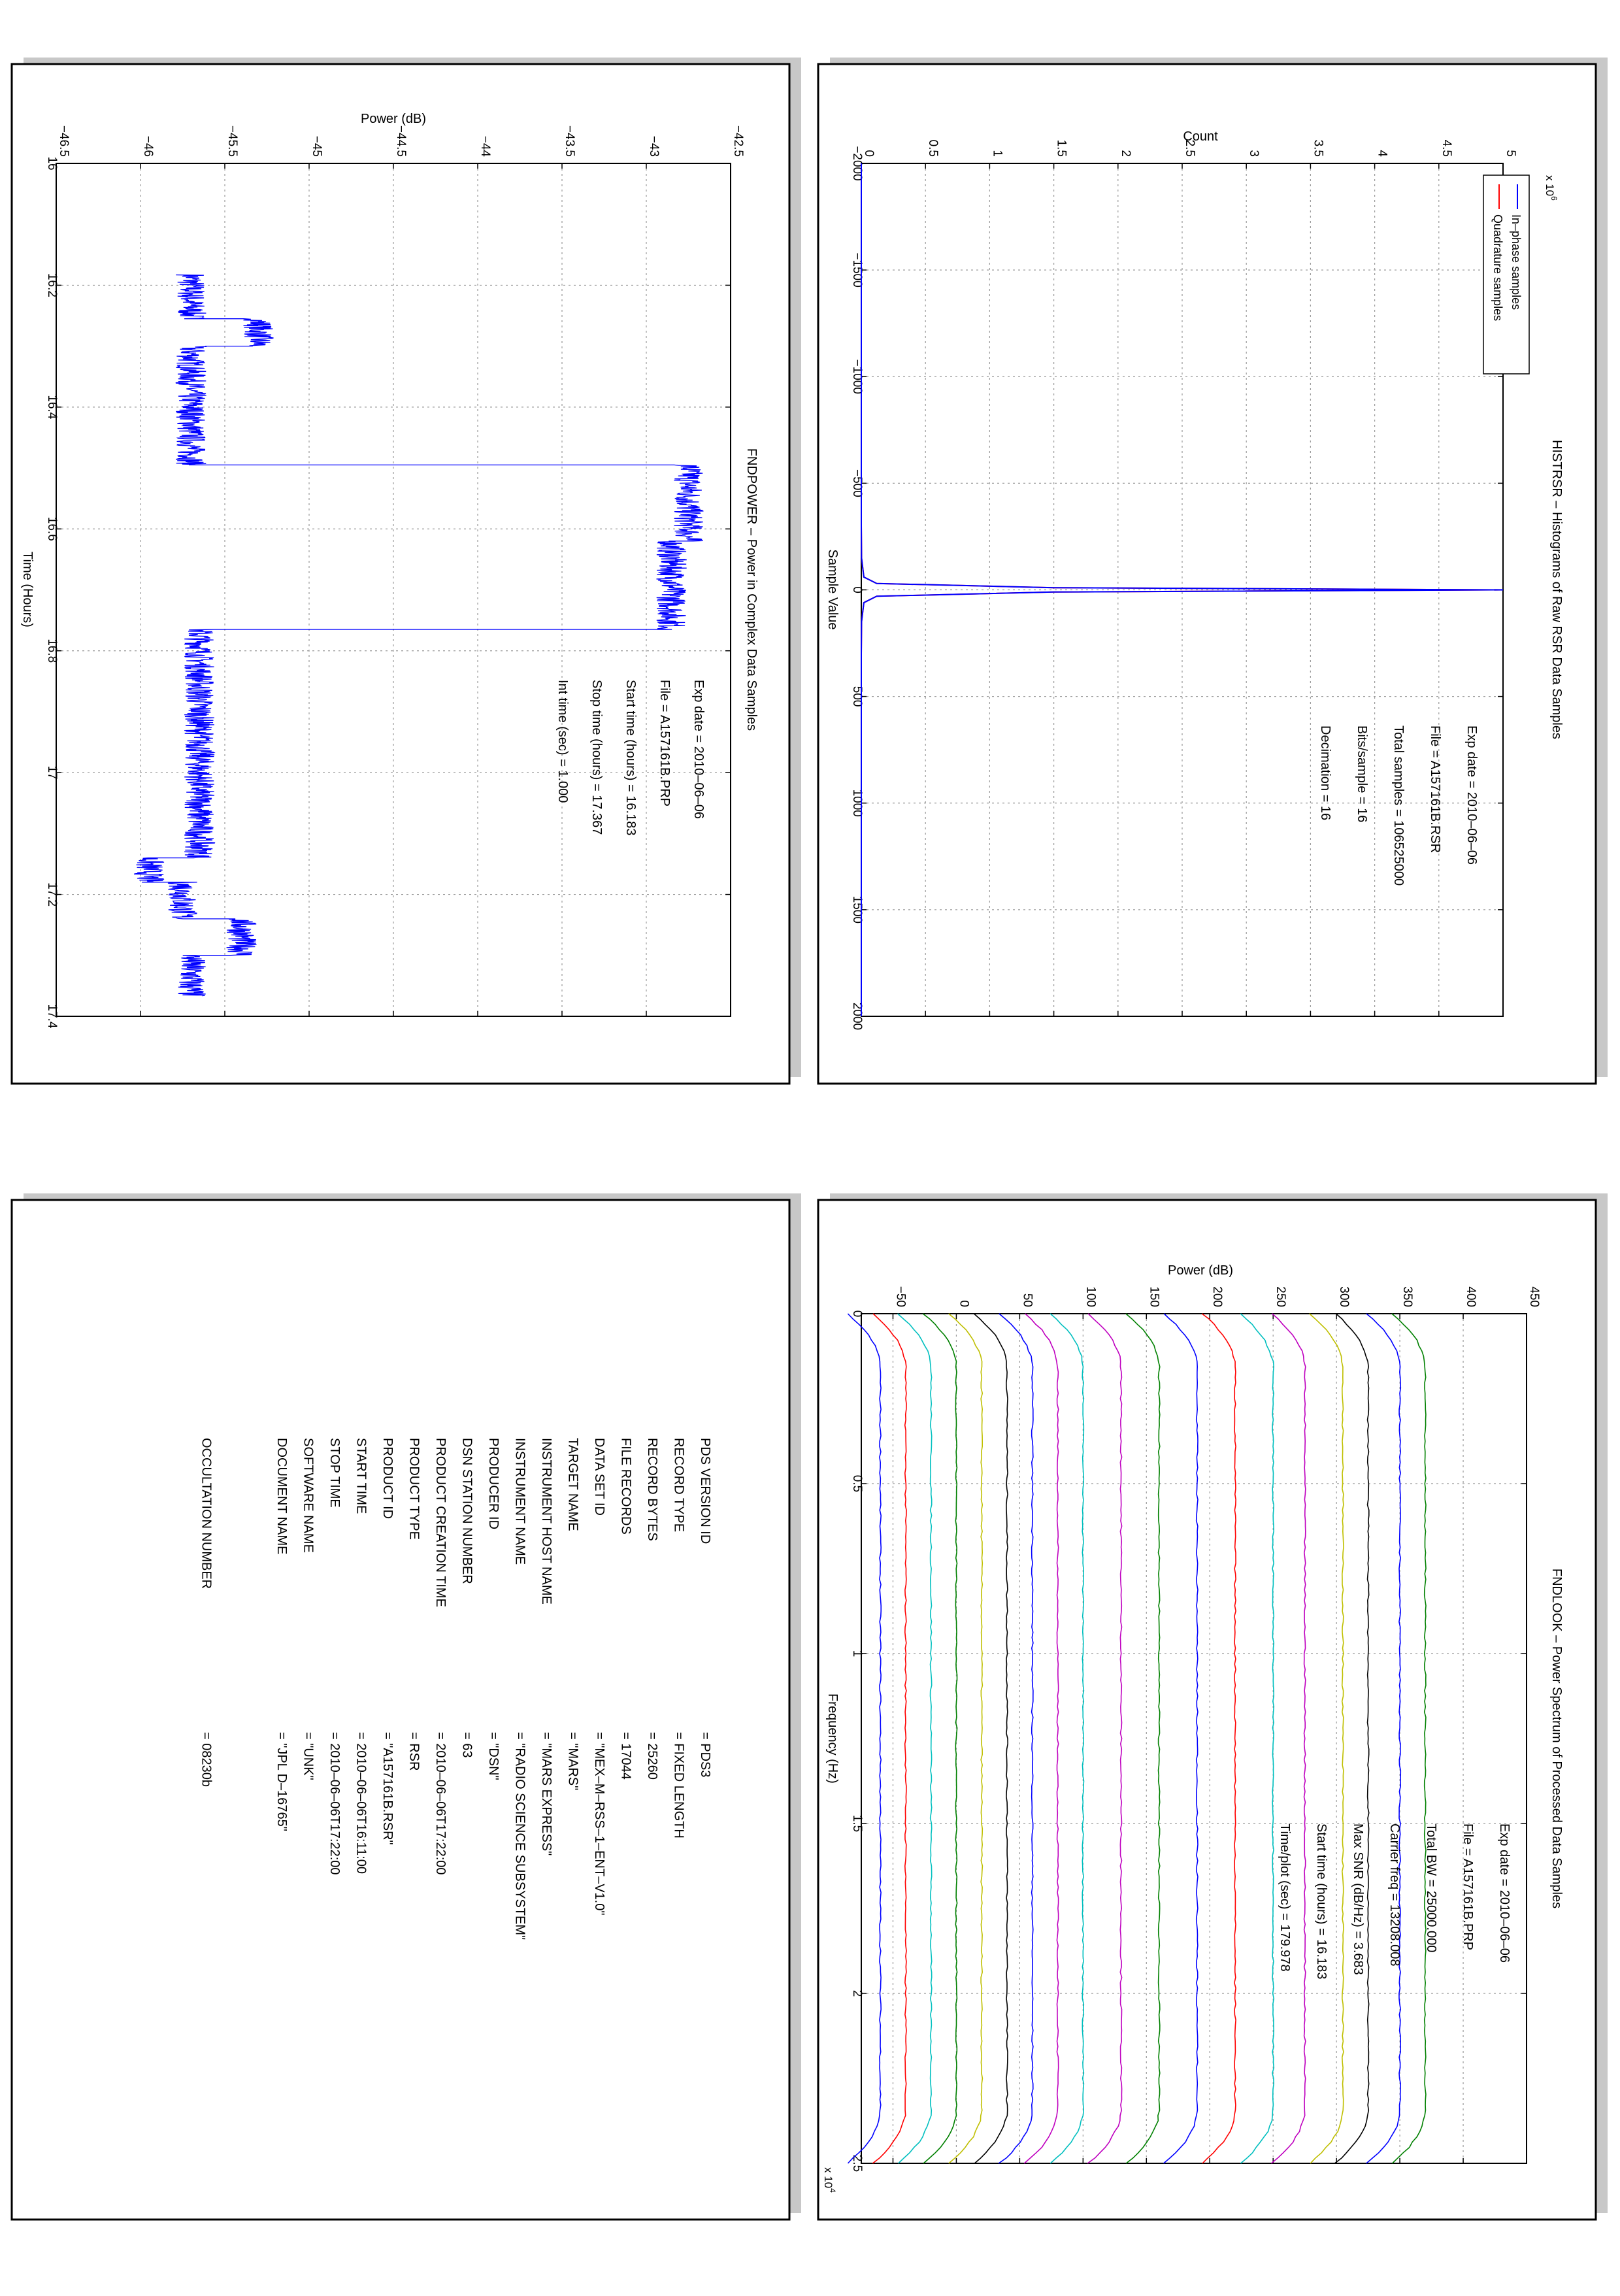 The width and height of the screenshot is (1620, 2296). Describe the element at coordinates (546, 1646) in the screenshot. I see `pds-label-row: INSTRUMENT HOST NAME = "MARS EXPRESS"` at that location.